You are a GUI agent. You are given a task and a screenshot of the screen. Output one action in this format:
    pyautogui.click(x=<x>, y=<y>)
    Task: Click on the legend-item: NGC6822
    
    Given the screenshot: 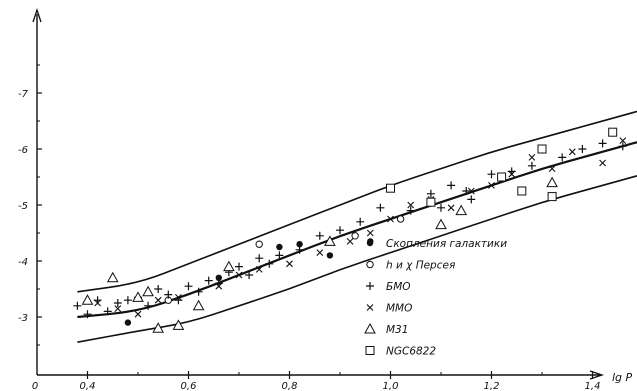 What is the action you would take?
    pyautogui.click(x=400, y=352)
    